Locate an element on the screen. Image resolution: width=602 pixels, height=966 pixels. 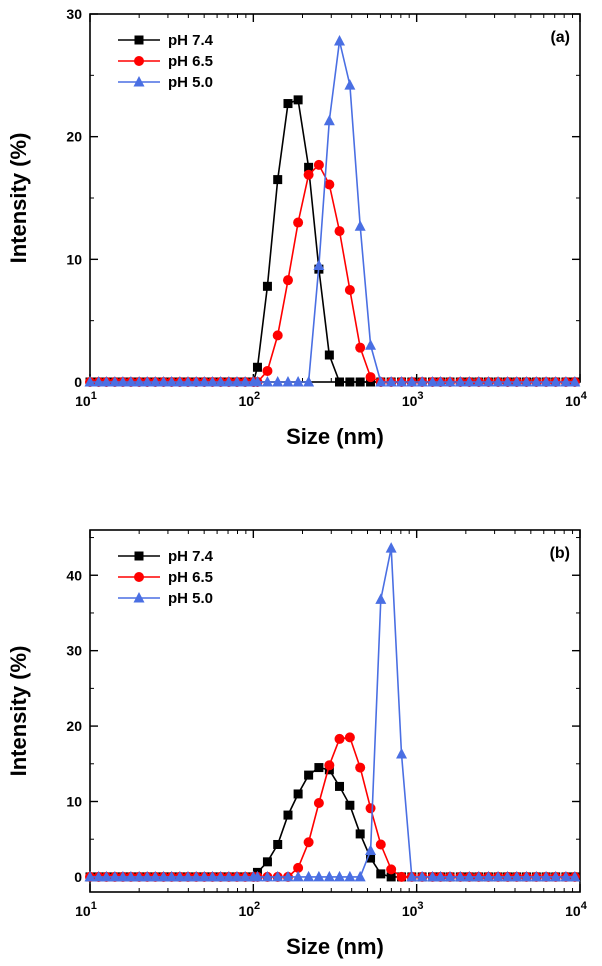
x-tick-exponent: 2 is located at coordinates (257, 396).